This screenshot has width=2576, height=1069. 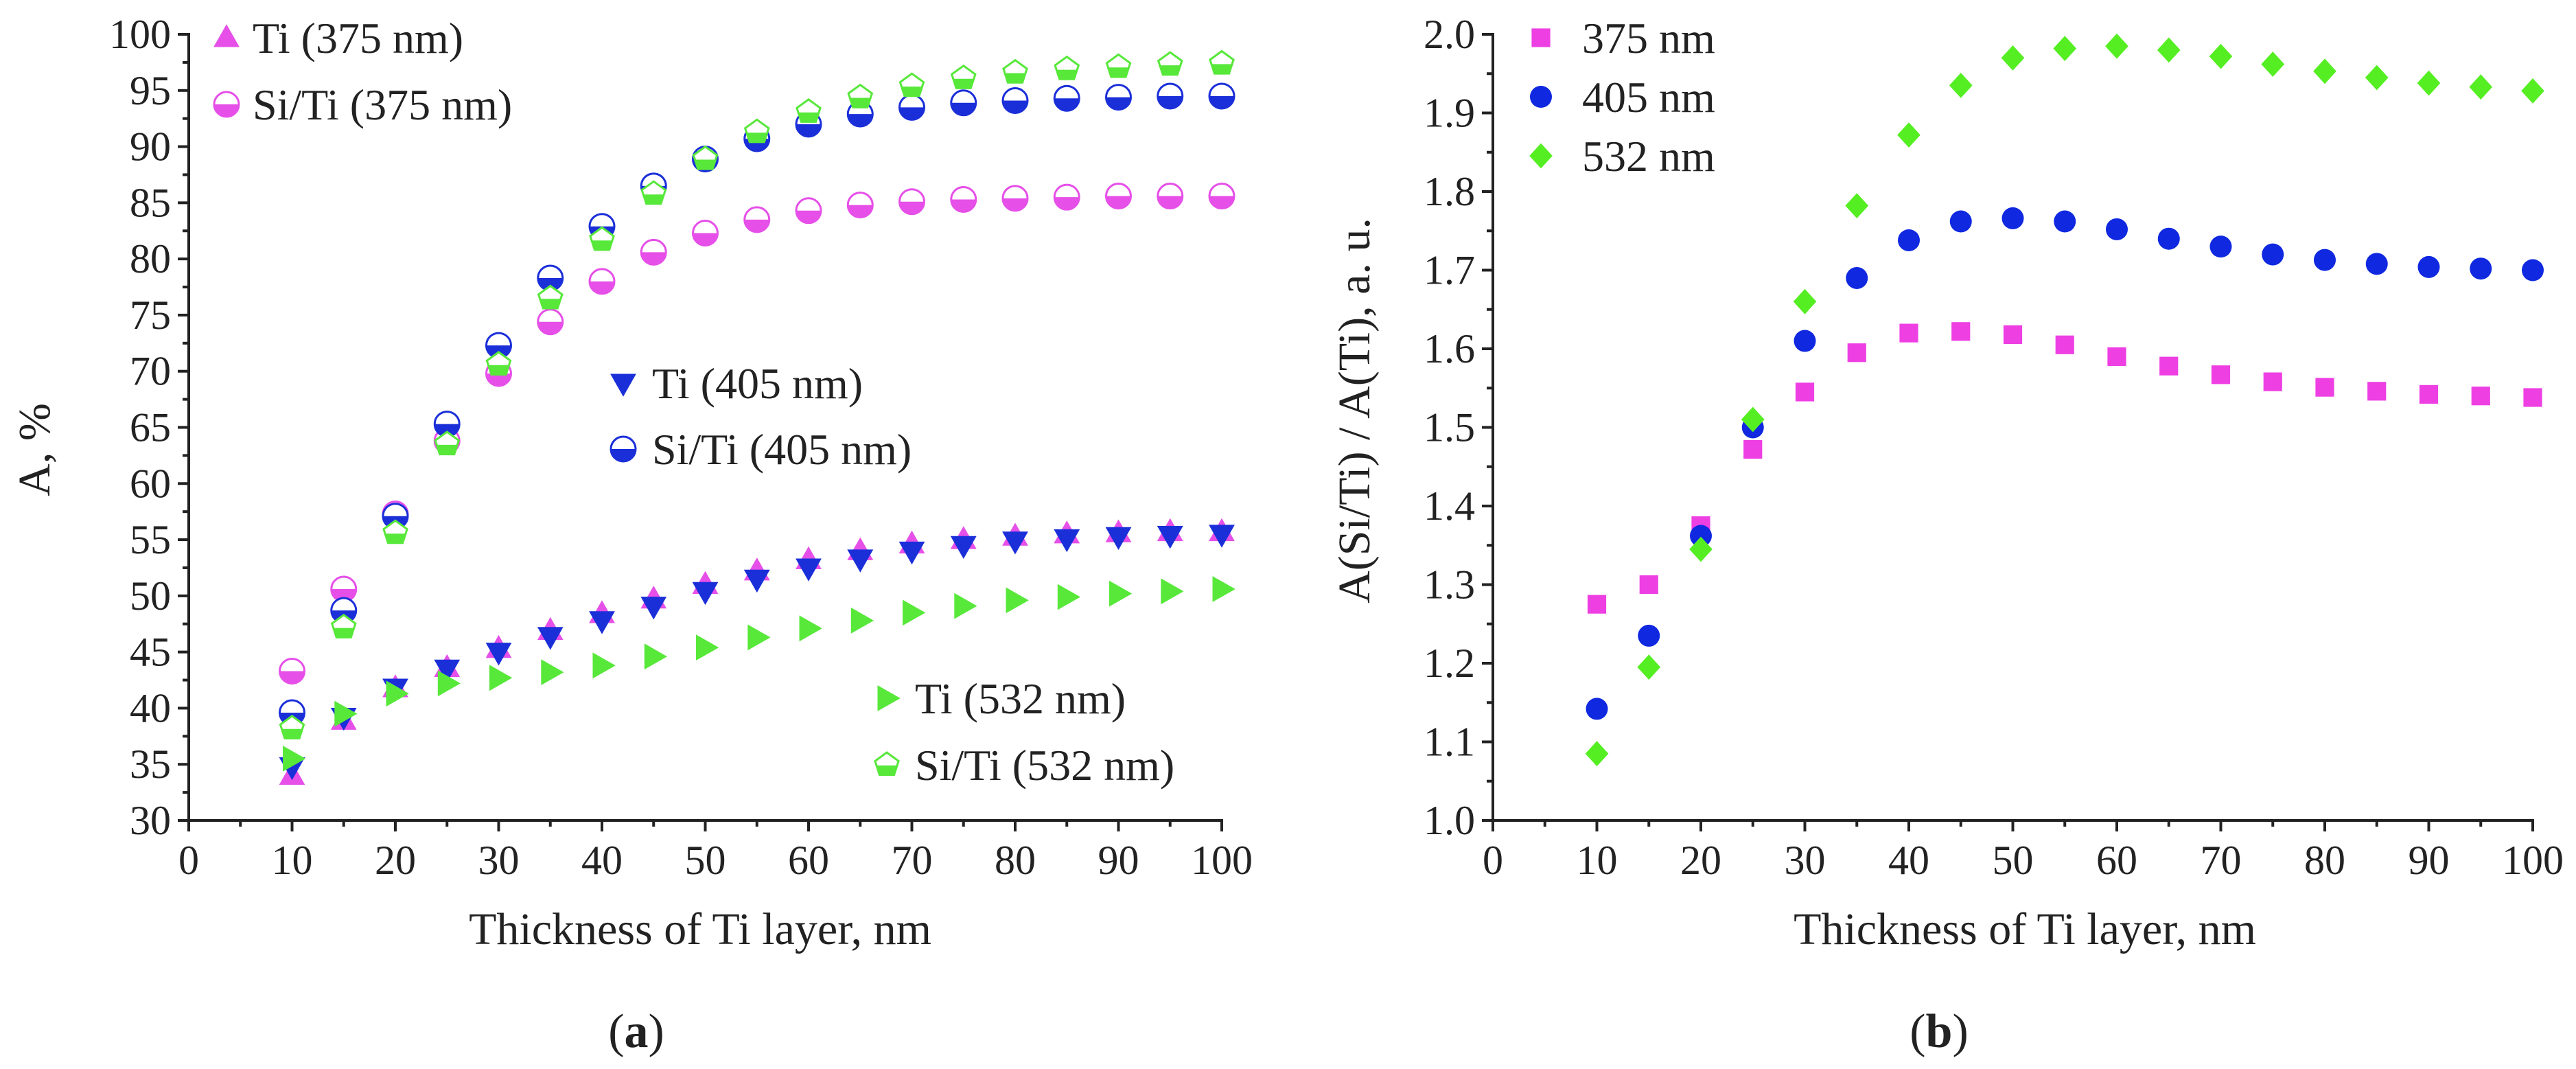 I want to click on y-tick-label: 2.0, so click(x=1449, y=34).